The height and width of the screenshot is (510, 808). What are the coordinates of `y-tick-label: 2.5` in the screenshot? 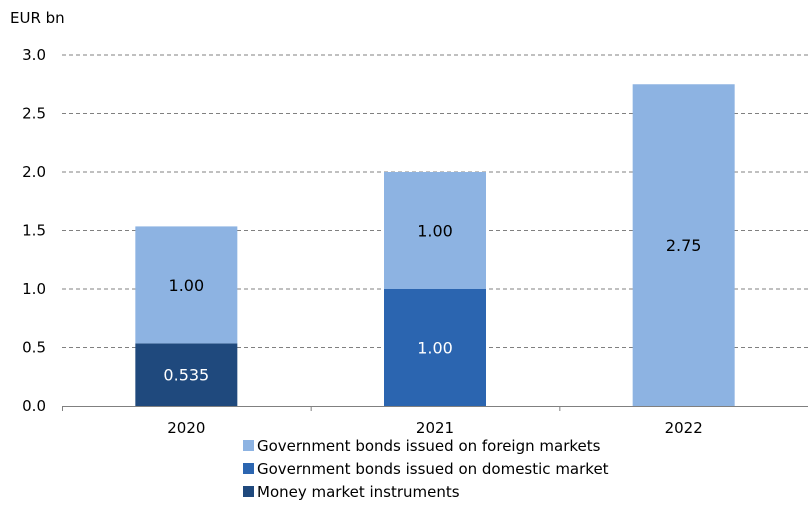 It's located at (34, 114).